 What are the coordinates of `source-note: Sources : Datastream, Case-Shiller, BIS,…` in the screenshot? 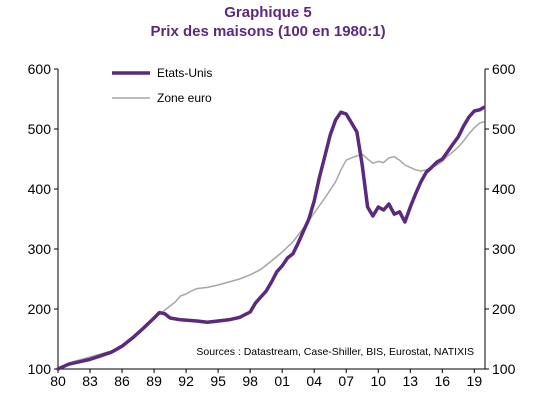 It's located at (335, 352).